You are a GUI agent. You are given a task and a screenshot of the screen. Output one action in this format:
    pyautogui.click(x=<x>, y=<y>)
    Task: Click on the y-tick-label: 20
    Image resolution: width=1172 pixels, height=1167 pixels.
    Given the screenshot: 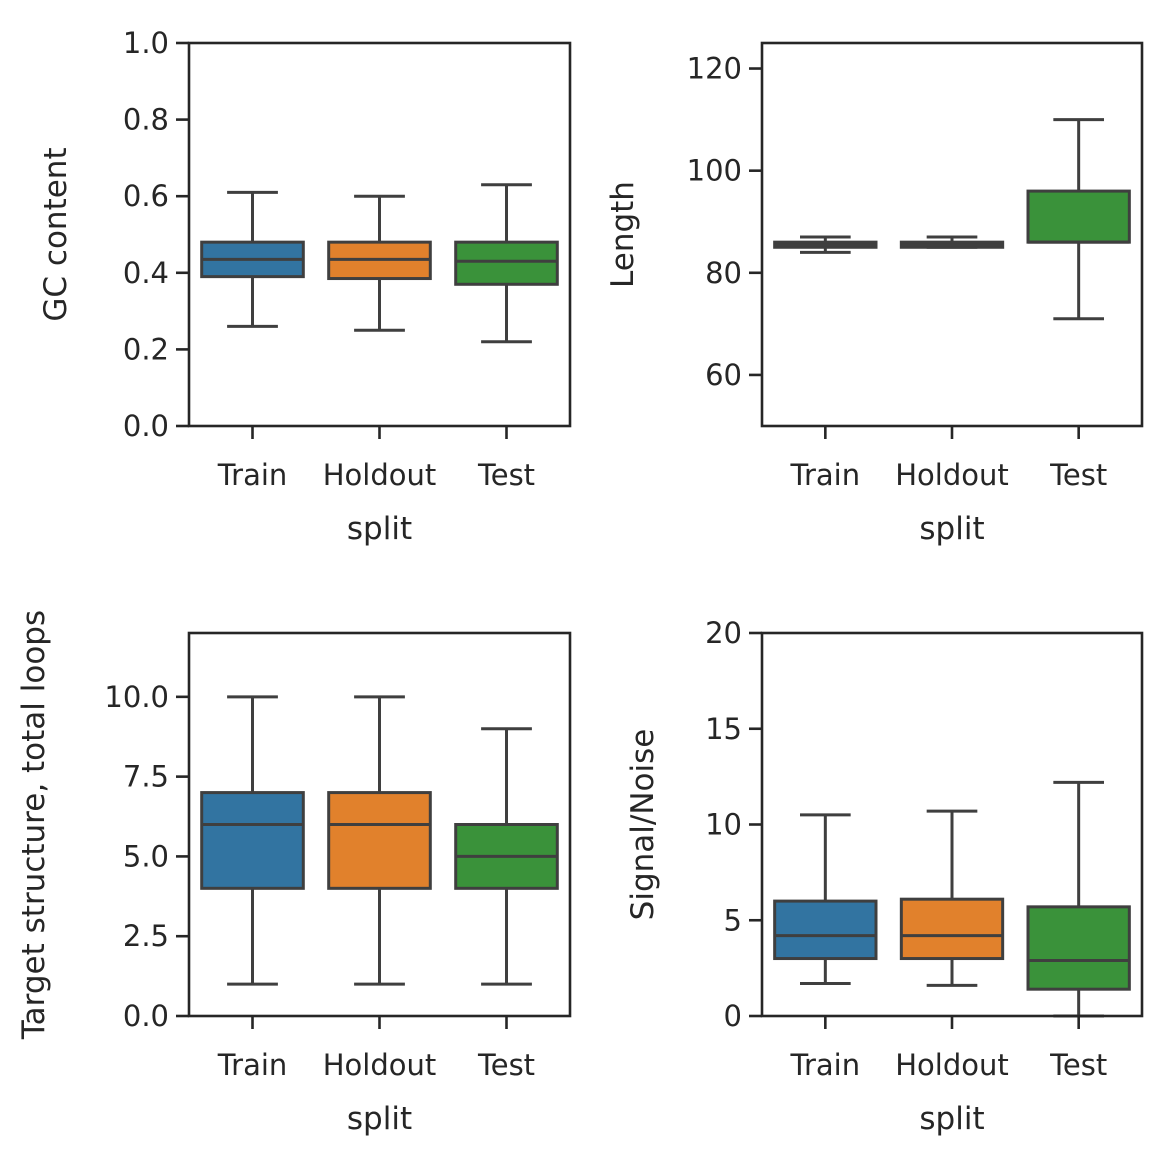 What is the action you would take?
    pyautogui.click(x=723, y=633)
    